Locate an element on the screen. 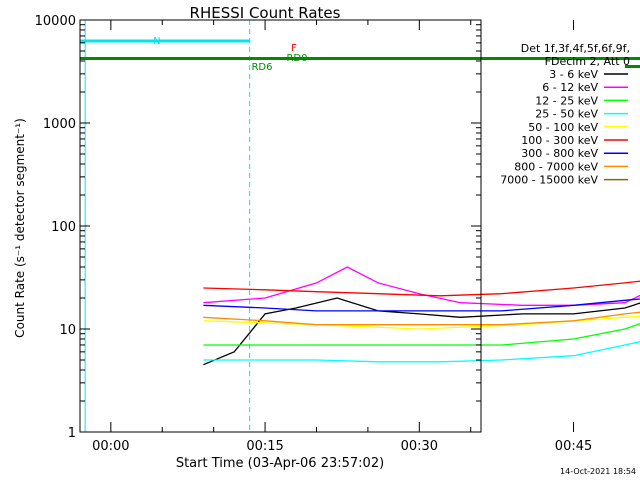 The width and height of the screenshot is (640, 480). legend-label-5: 100 - 300 keV is located at coordinates (559, 140).